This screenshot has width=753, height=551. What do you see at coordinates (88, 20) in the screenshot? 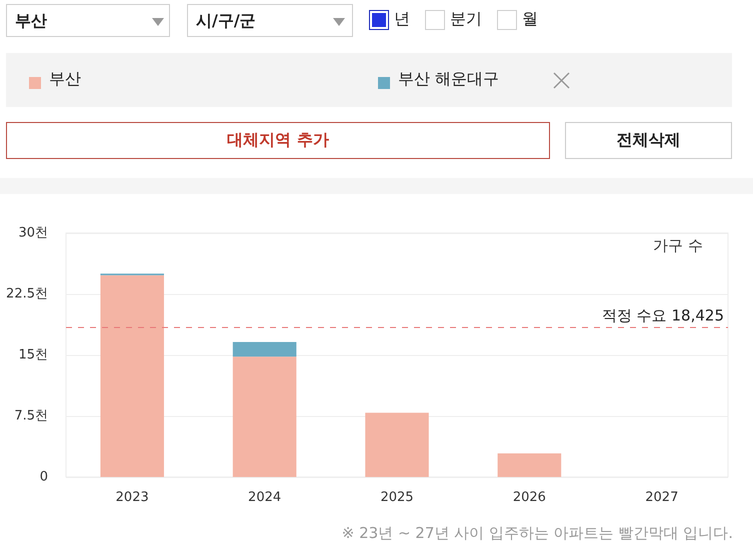
I see `dropdown: 부산` at bounding box center [88, 20].